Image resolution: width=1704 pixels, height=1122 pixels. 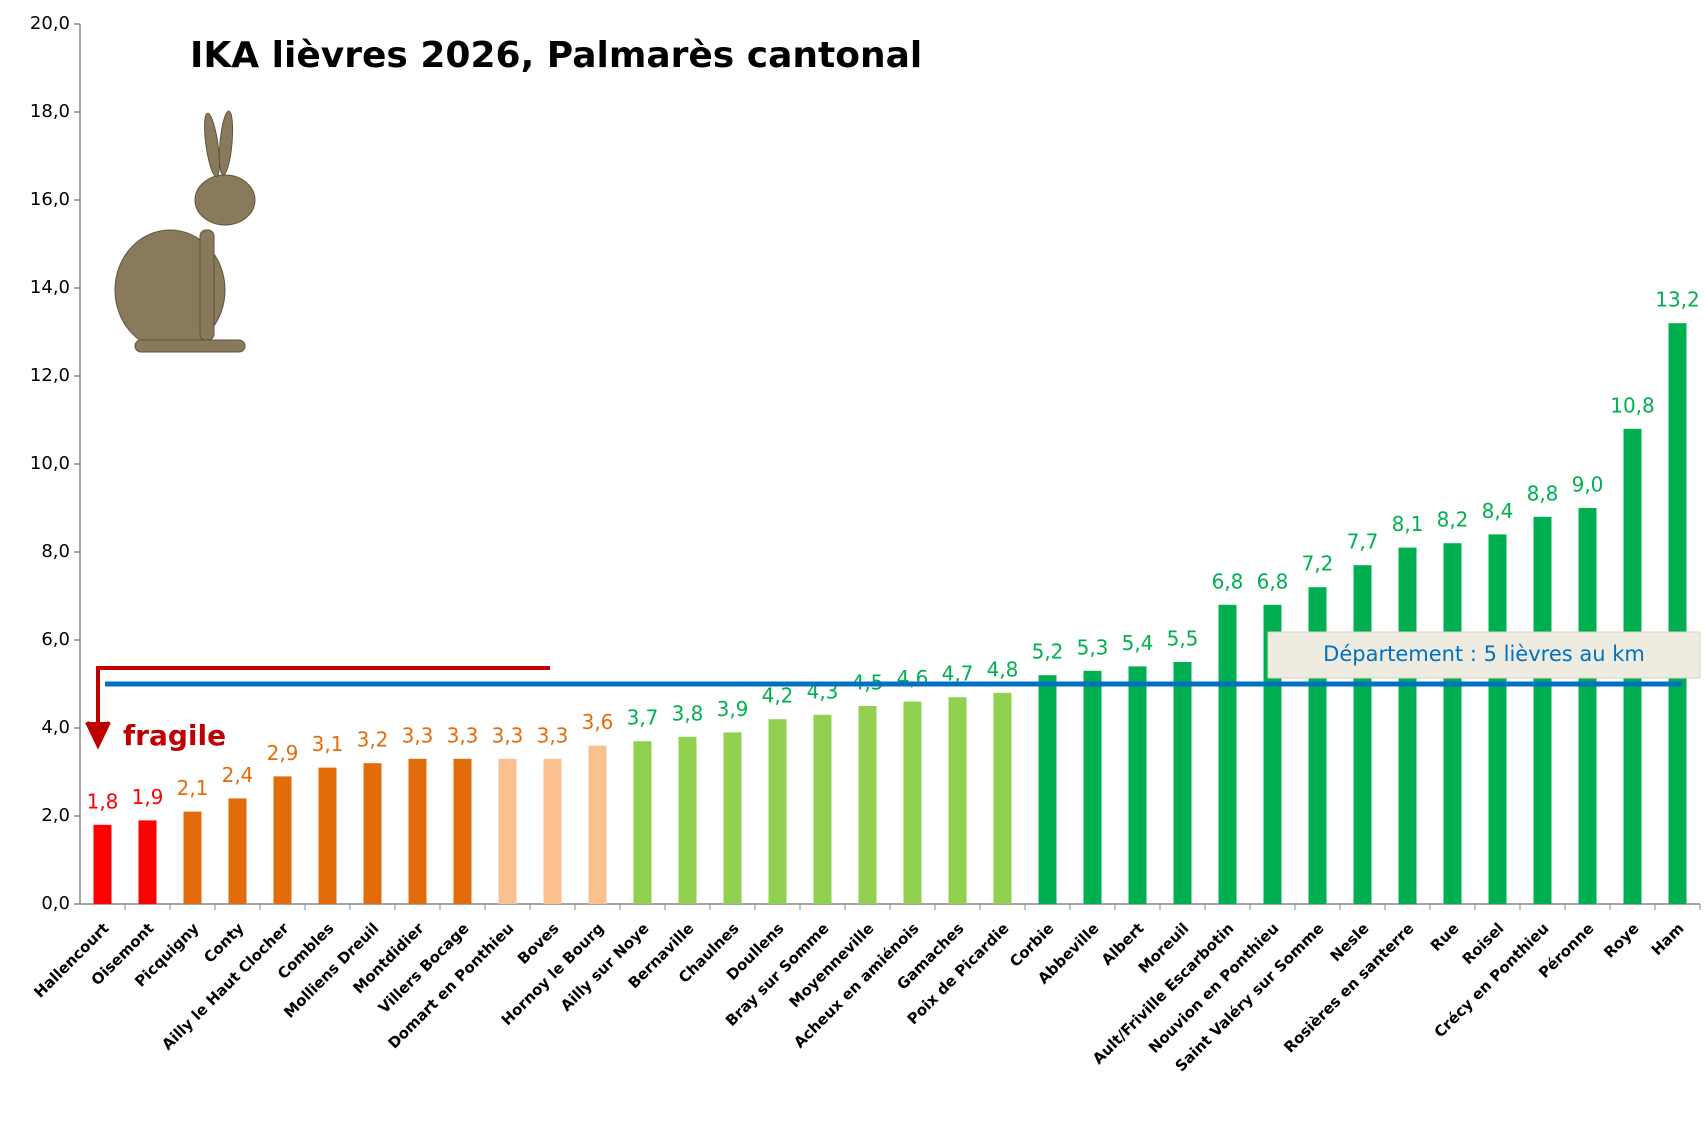 I want to click on value-label: 7,7, so click(x=1363, y=542).